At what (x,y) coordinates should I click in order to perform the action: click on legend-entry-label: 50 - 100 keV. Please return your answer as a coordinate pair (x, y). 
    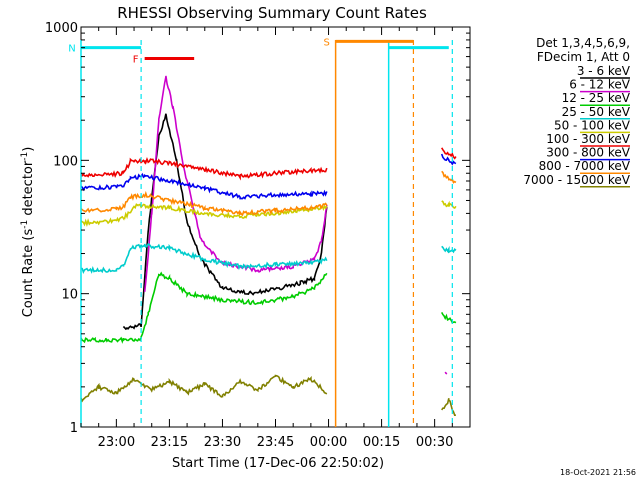
    Looking at the image, I should click on (592, 125).